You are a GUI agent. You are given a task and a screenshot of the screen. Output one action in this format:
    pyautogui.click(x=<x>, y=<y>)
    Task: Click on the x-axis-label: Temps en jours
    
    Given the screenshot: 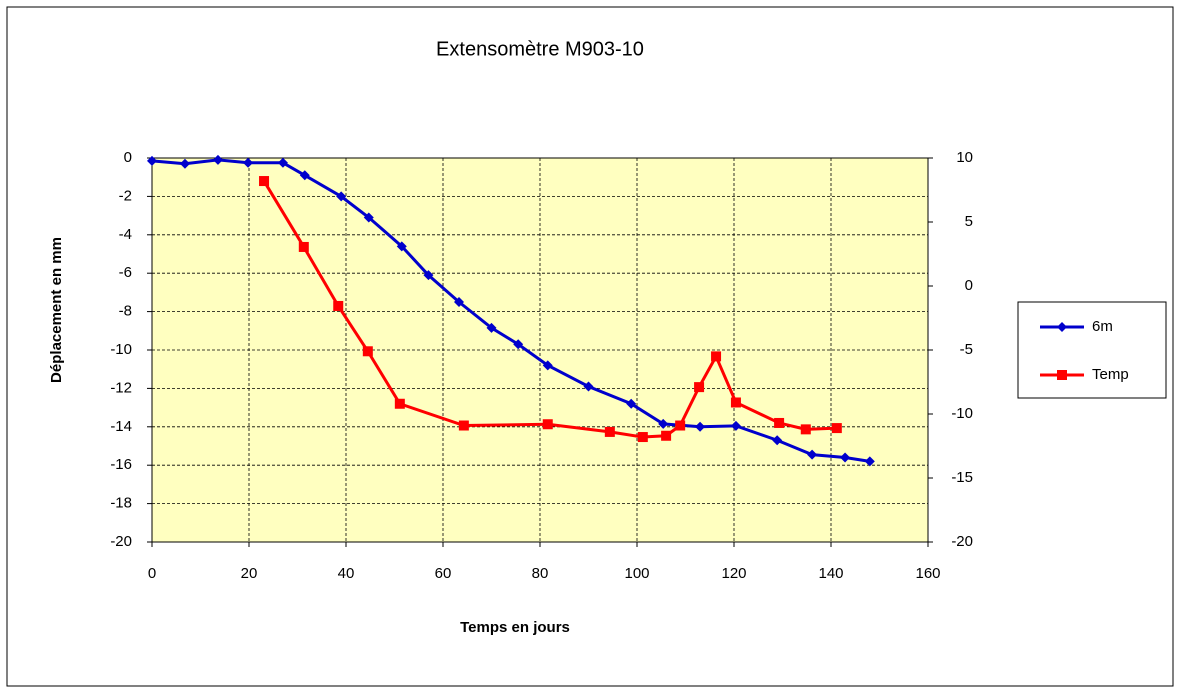 What is the action you would take?
    pyautogui.click(x=515, y=627)
    